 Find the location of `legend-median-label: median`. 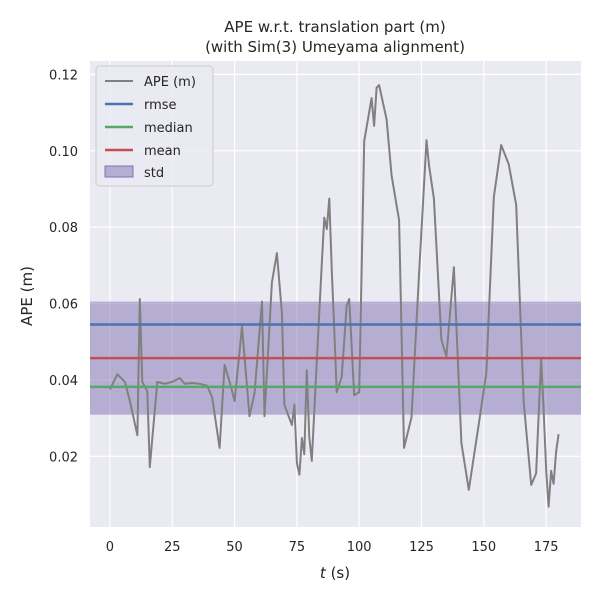

legend-median-label: median is located at coordinates (168, 128).